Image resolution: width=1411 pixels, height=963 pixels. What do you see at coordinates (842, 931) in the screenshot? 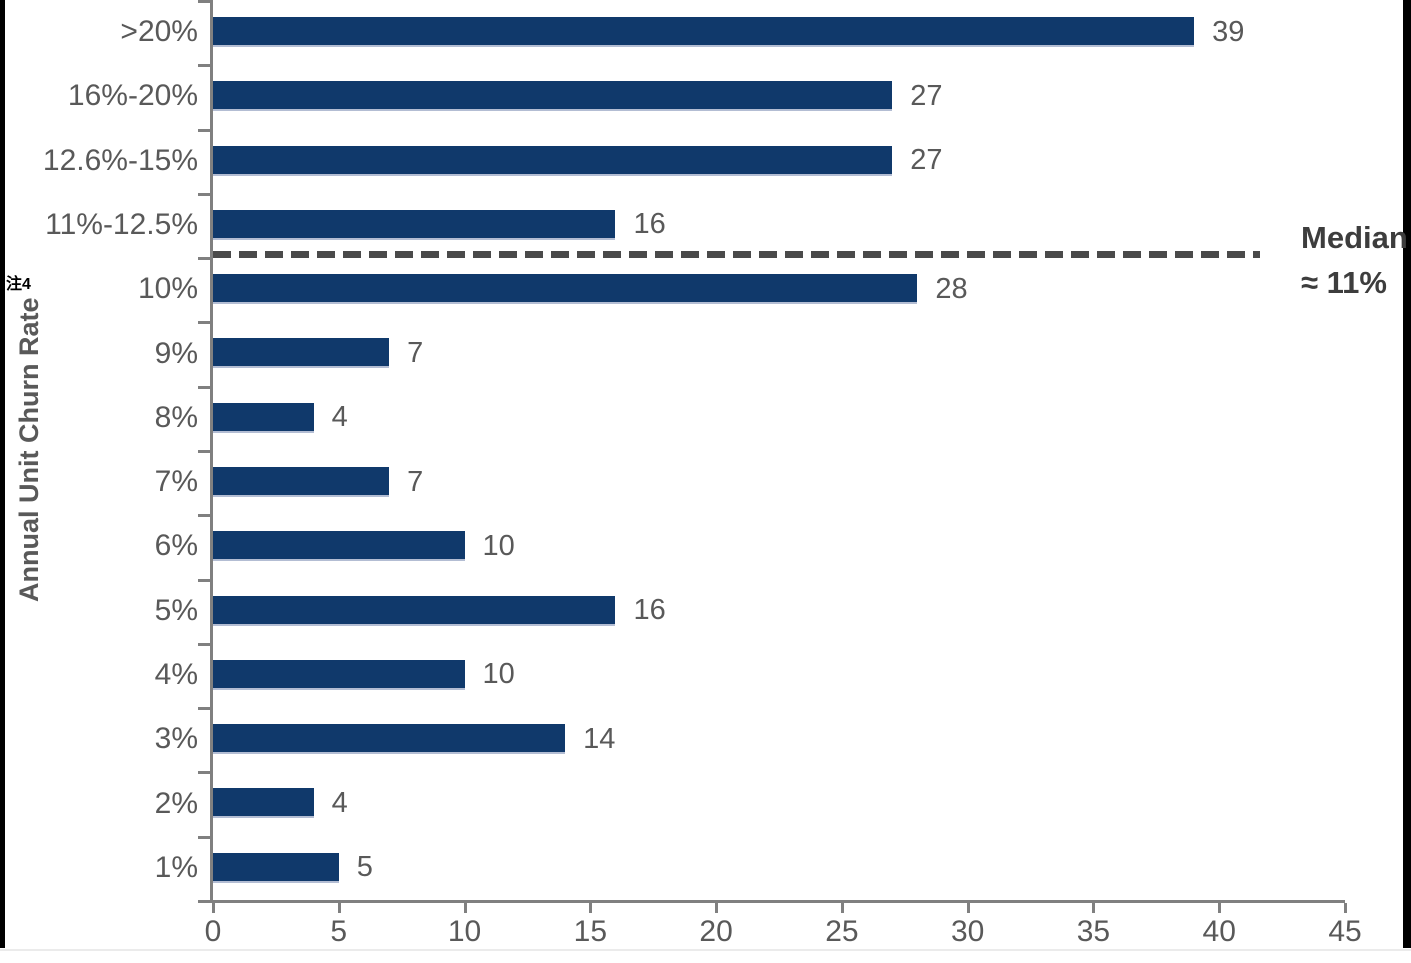
I see `x-axis-tick-label: 25` at bounding box center [842, 931].